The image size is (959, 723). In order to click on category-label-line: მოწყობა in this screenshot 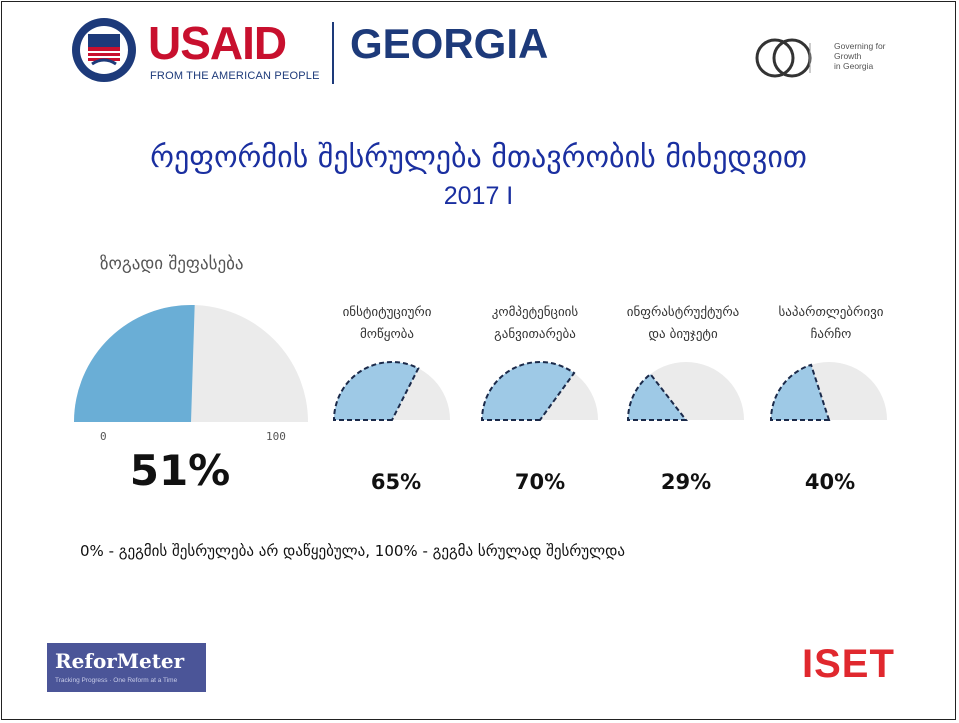, I will do `click(387, 334)`.